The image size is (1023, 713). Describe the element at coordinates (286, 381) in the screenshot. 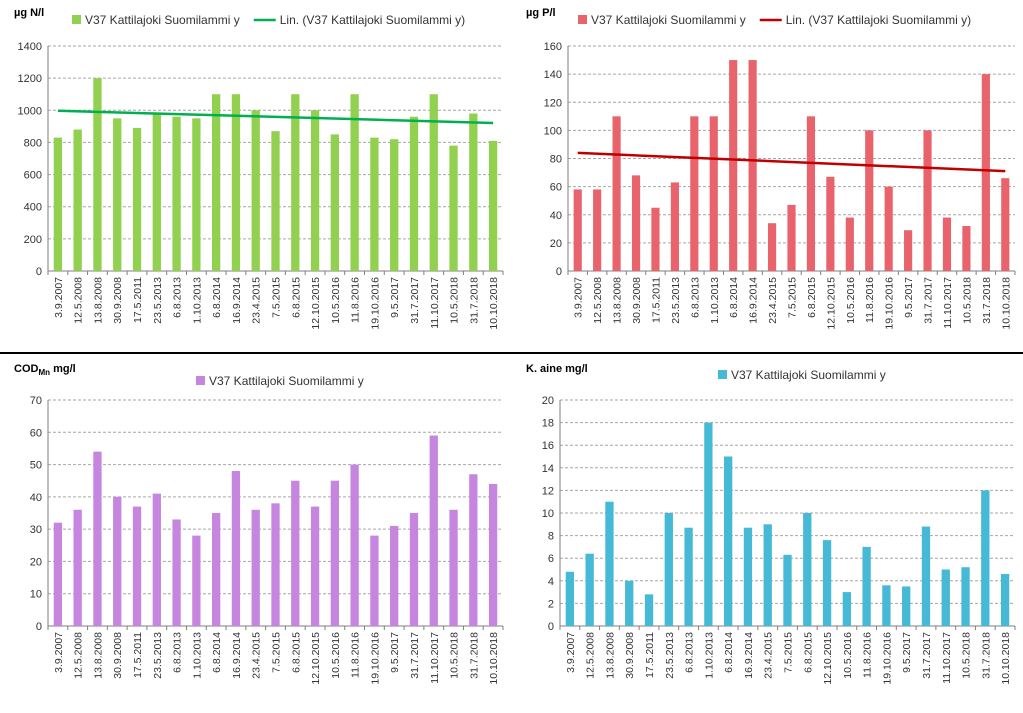

I see `legend-label: V37 Kattilajoki Suomilammi y` at that location.